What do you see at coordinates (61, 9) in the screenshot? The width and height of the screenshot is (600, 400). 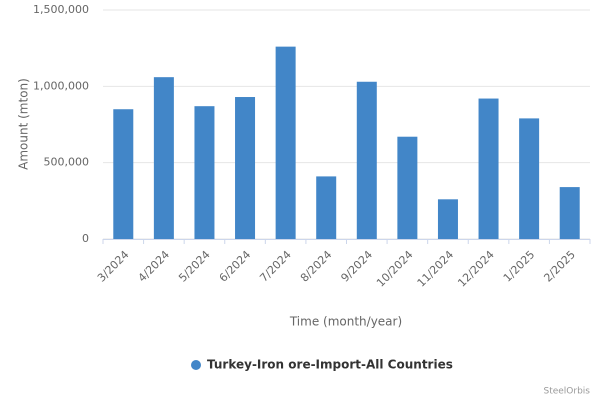 I see `y-tick-label: 1,500,000` at bounding box center [61, 9].